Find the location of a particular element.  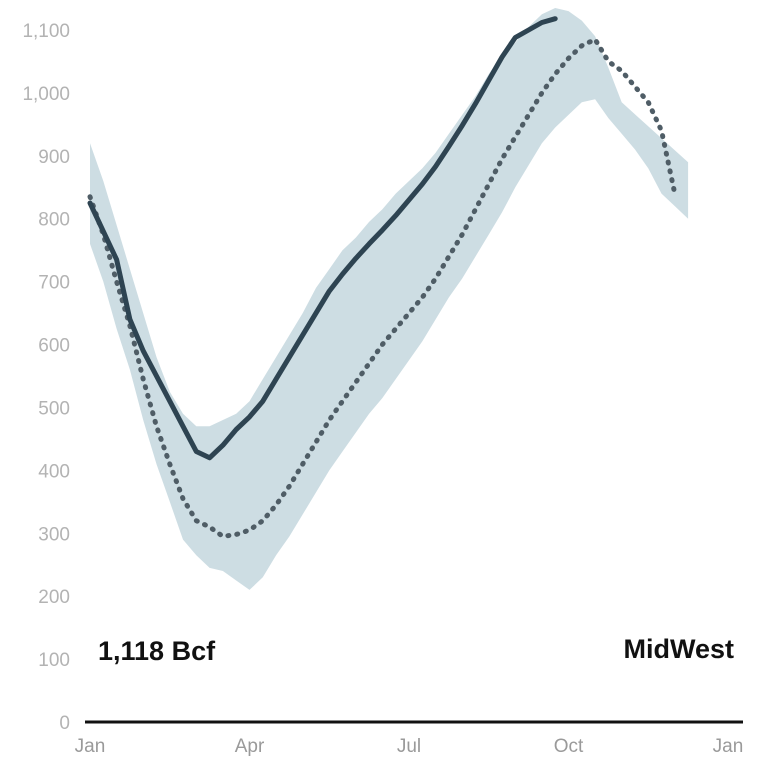

current-value-label: 1,118 Bcf is located at coordinates (157, 651).